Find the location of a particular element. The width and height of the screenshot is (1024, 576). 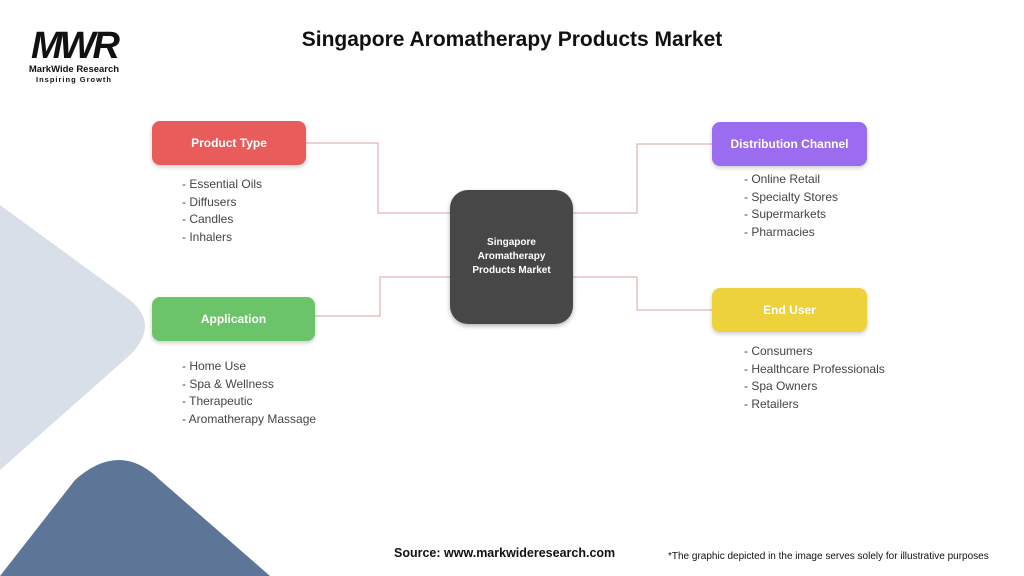

list-item: - Healthcare Professionals is located at coordinates (814, 368).